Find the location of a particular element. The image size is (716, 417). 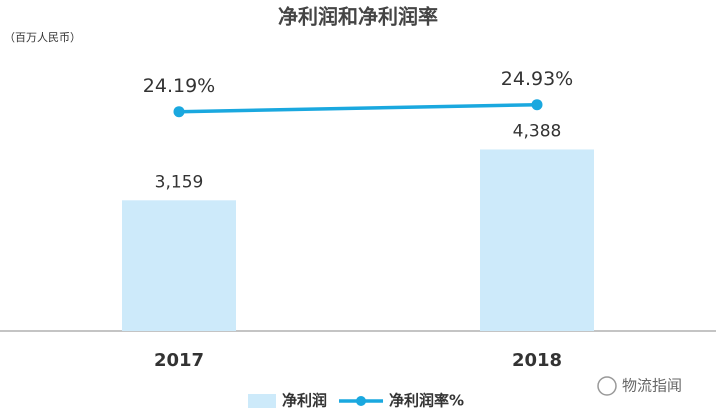

data-label: 4,388 is located at coordinates (537, 131).